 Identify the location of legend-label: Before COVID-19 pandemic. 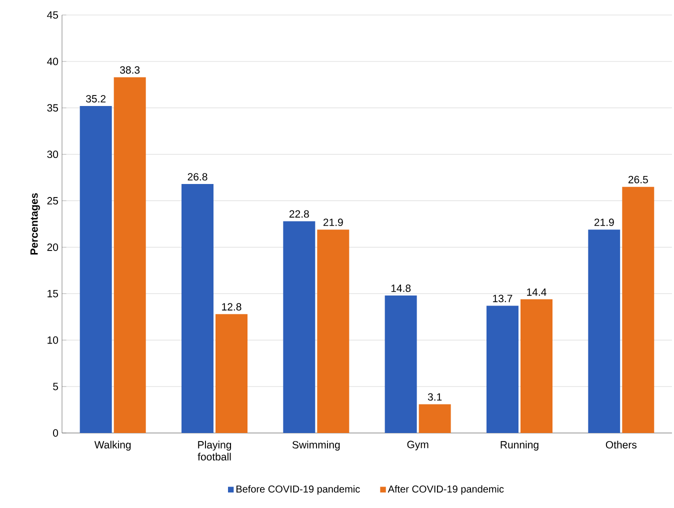
(298, 490).